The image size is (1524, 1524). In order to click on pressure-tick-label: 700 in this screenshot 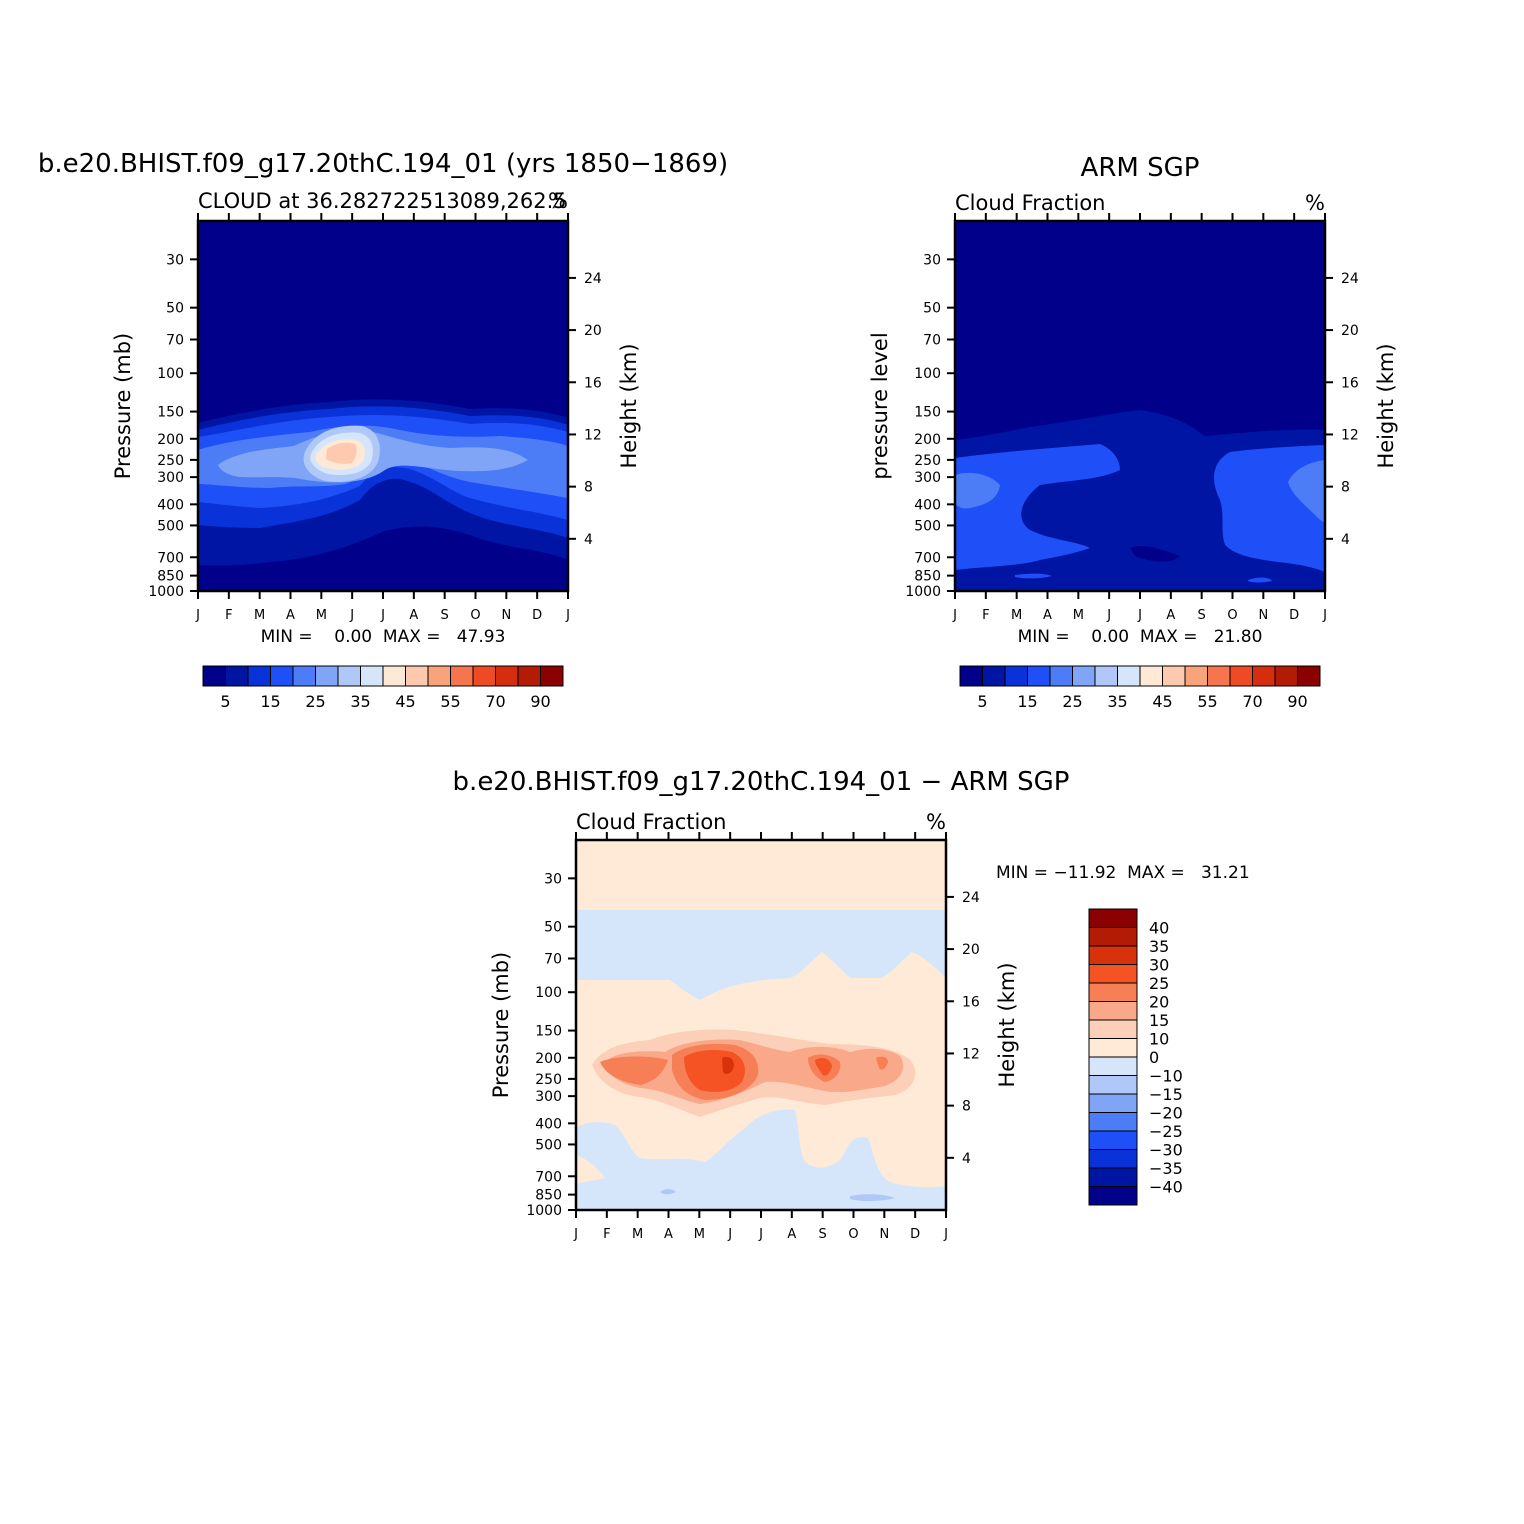, I will do `click(170, 558)`.